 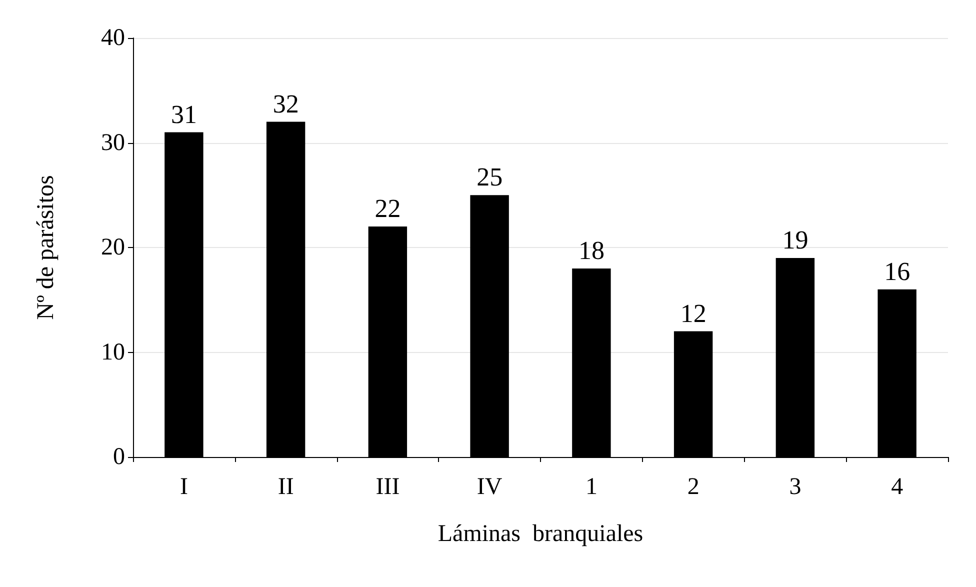 I want to click on x-tick-label: 3, so click(x=795, y=487).